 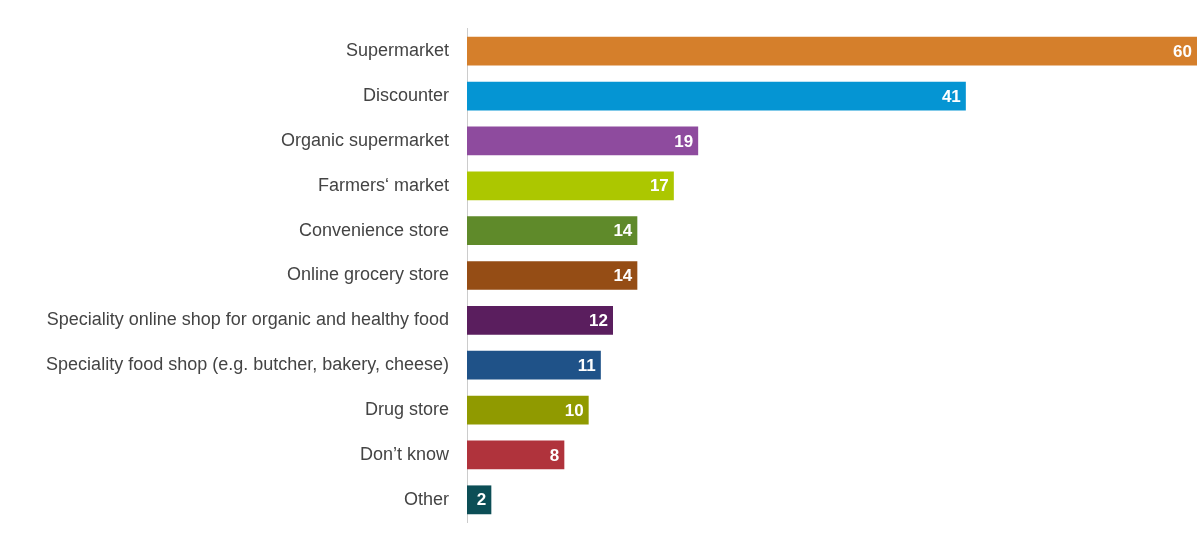 What do you see at coordinates (367, 274) in the screenshot?
I see `y-tick-label: Online grocery store` at bounding box center [367, 274].